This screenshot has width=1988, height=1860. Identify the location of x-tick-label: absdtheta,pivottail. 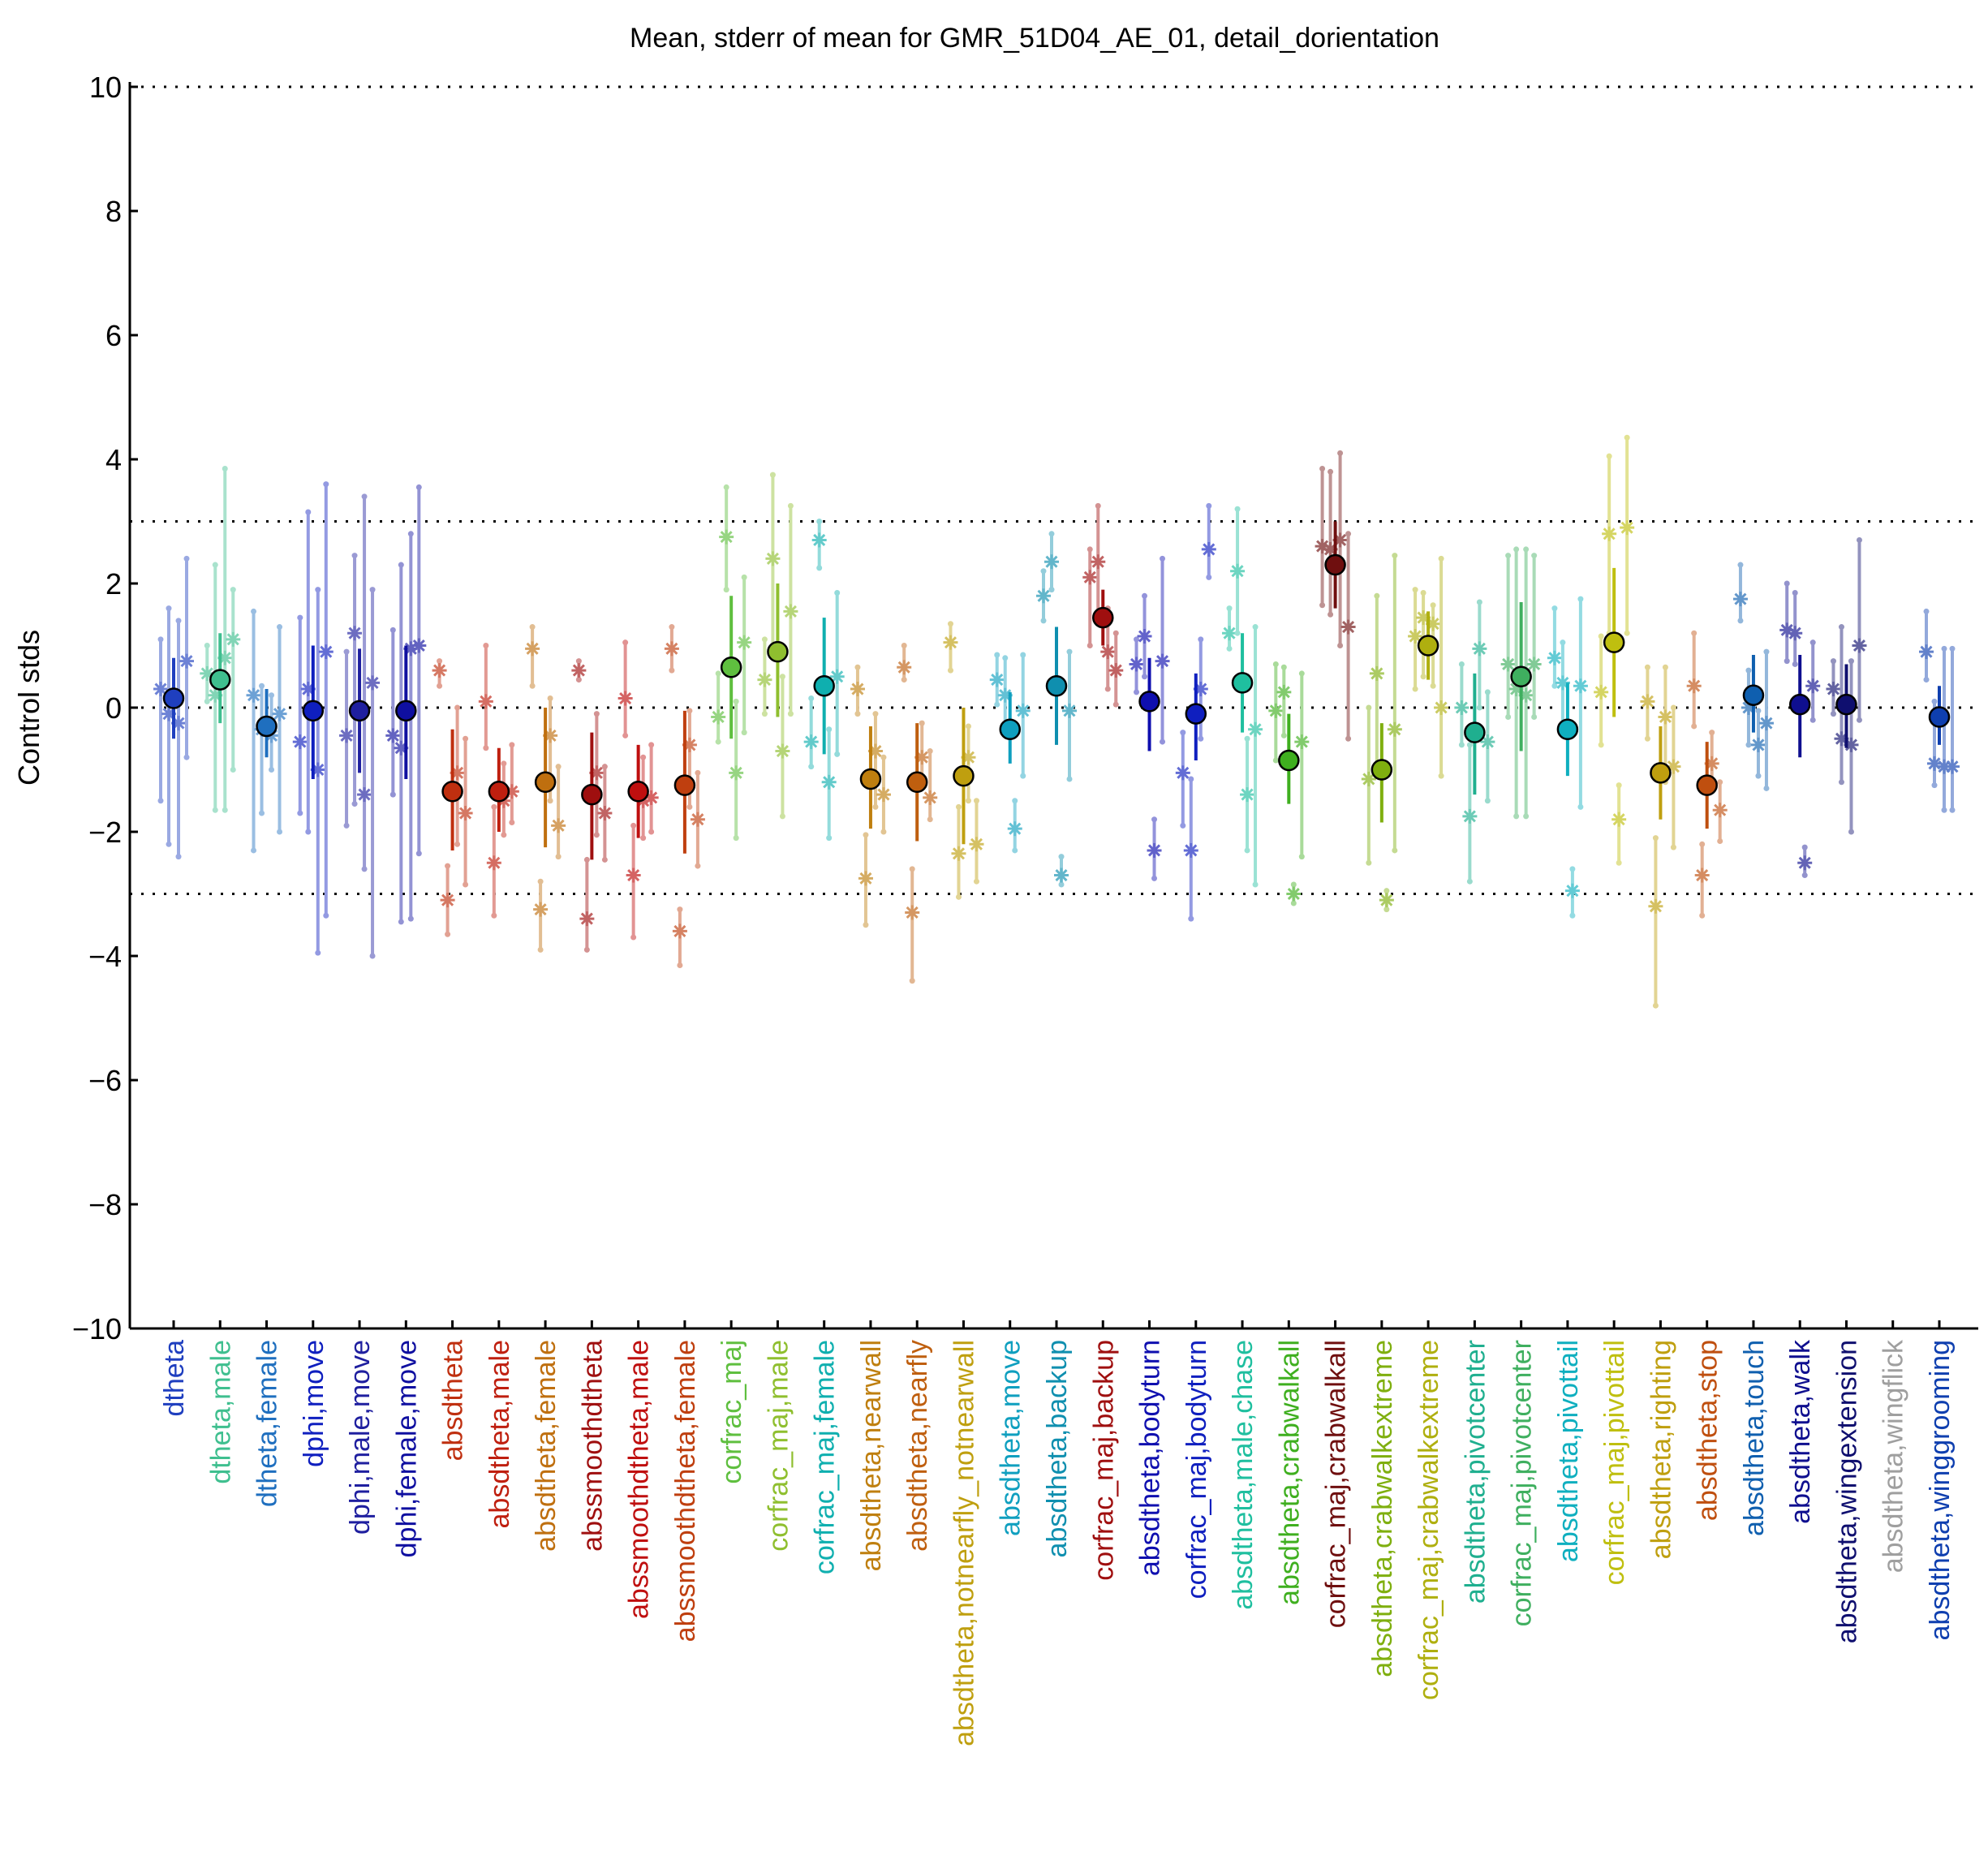
(1568, 1451).